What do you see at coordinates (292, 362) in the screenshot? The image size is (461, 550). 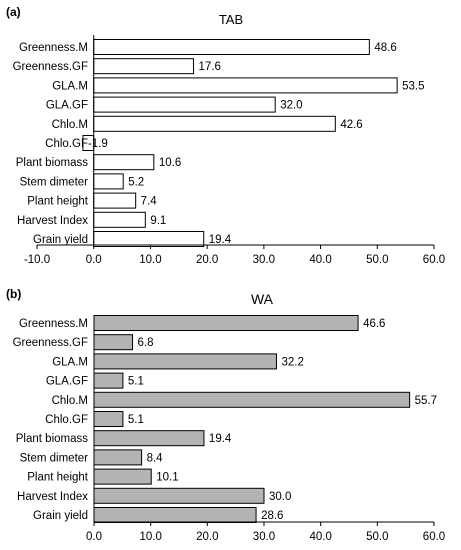 I see `data-label: 32.2` at bounding box center [292, 362].